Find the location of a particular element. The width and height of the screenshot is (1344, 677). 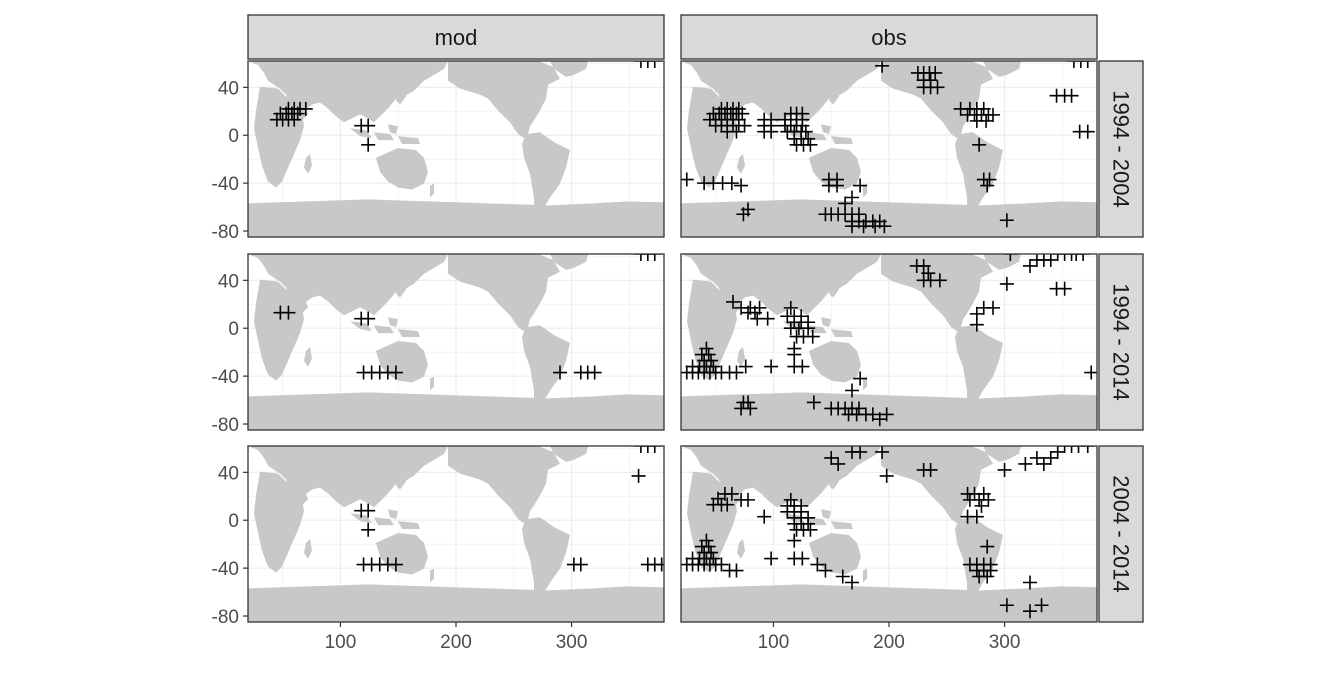

strip-column-mod: mod is located at coordinates (456, 37).